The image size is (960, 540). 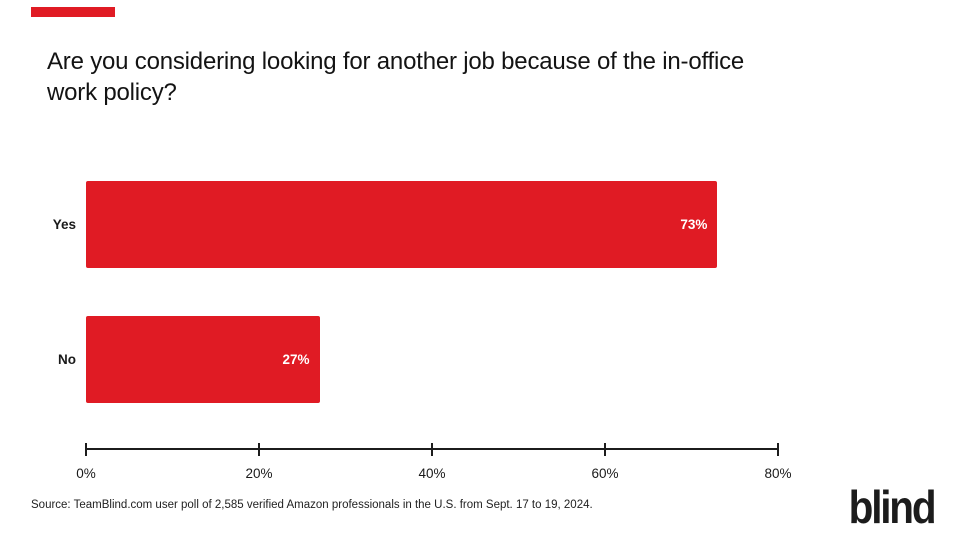 I want to click on accent-bar, so click(x=73, y=12).